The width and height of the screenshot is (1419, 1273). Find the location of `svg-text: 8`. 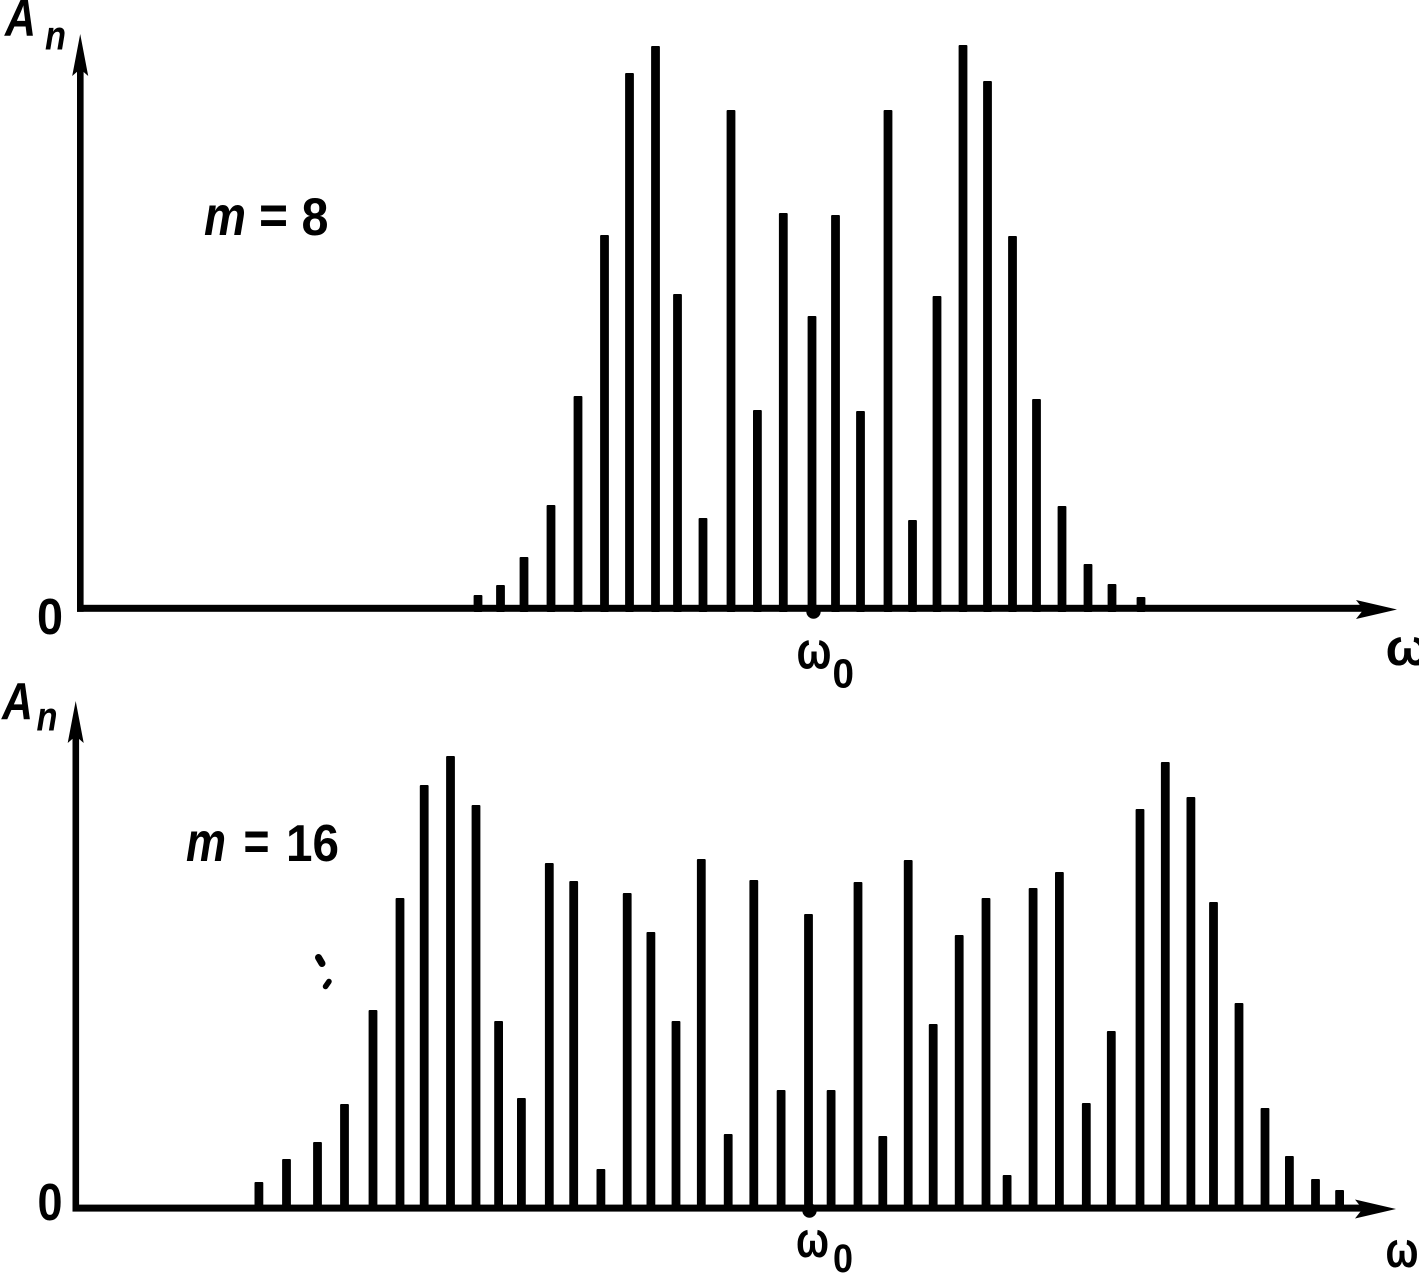

svg-text: 8 is located at coordinates (315, 217).